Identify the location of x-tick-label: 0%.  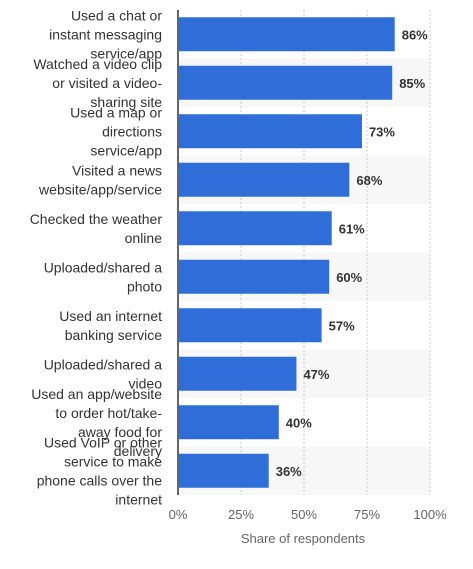
(178, 514).